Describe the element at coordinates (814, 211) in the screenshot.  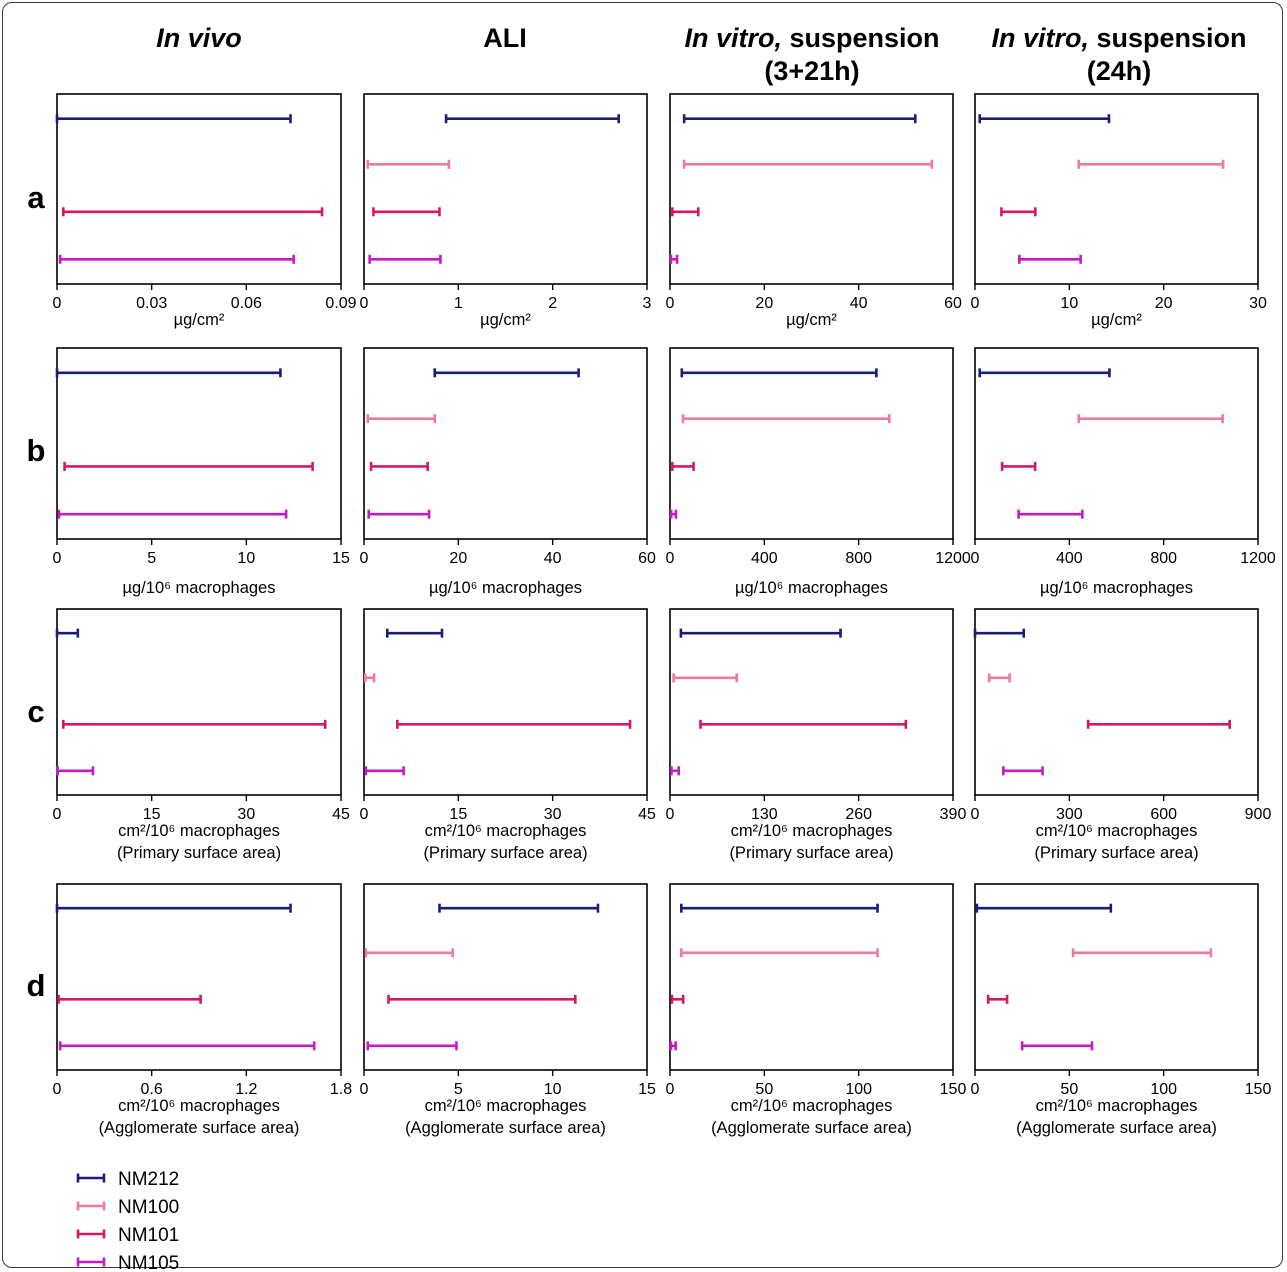
I see `panel-a-3: 0 20 40 60 µg/cm²` at that location.